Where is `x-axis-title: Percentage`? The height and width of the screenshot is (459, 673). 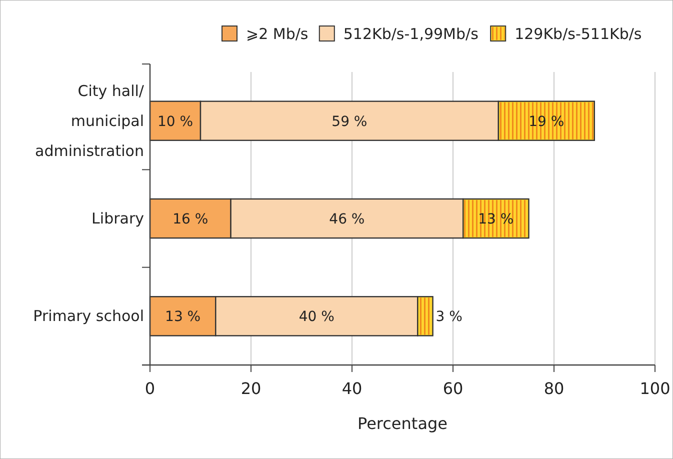
x-axis-title: Percentage is located at coordinates (402, 423).